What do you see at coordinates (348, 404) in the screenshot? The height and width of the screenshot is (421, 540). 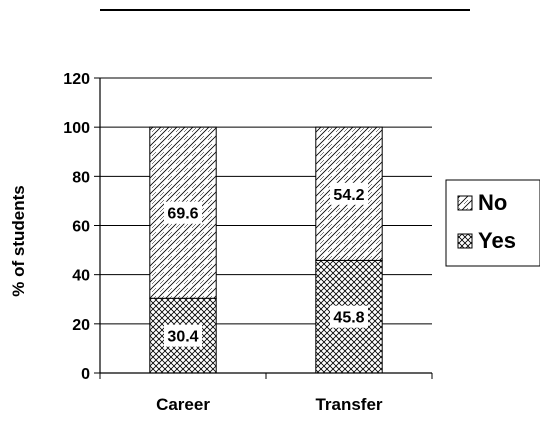 I see `x-category-label: Transfer` at bounding box center [348, 404].